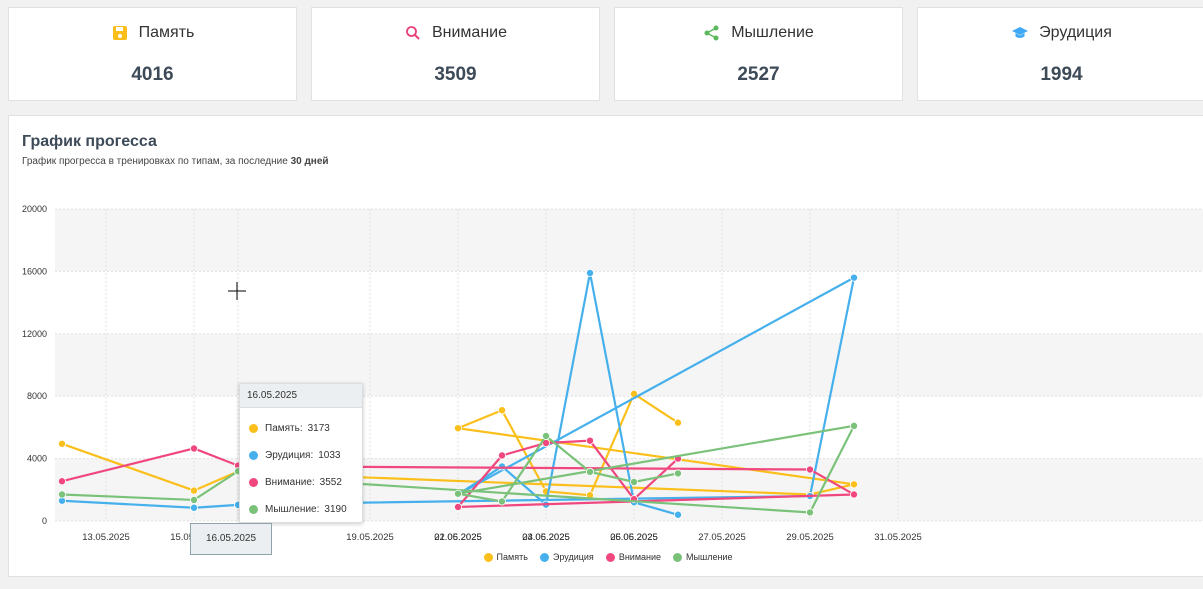 The height and width of the screenshot is (589, 1203). What do you see at coordinates (711, 33) in the screenshot?
I see `share-icon` at bounding box center [711, 33].